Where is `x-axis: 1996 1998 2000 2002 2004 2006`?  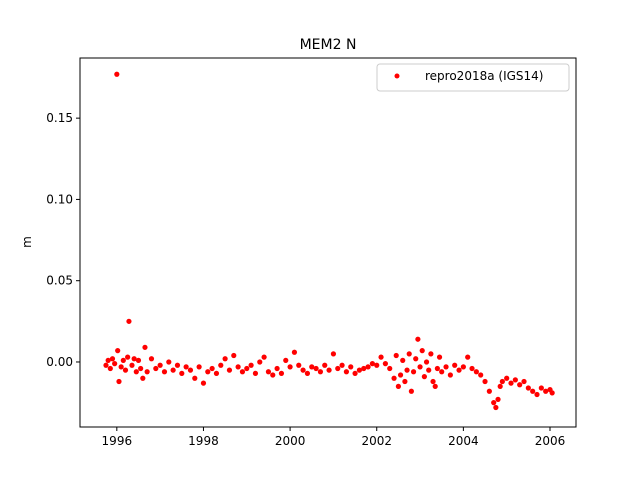
x-axis: 1996 1998 2000 2002 2004 2006 is located at coordinates (334, 437).